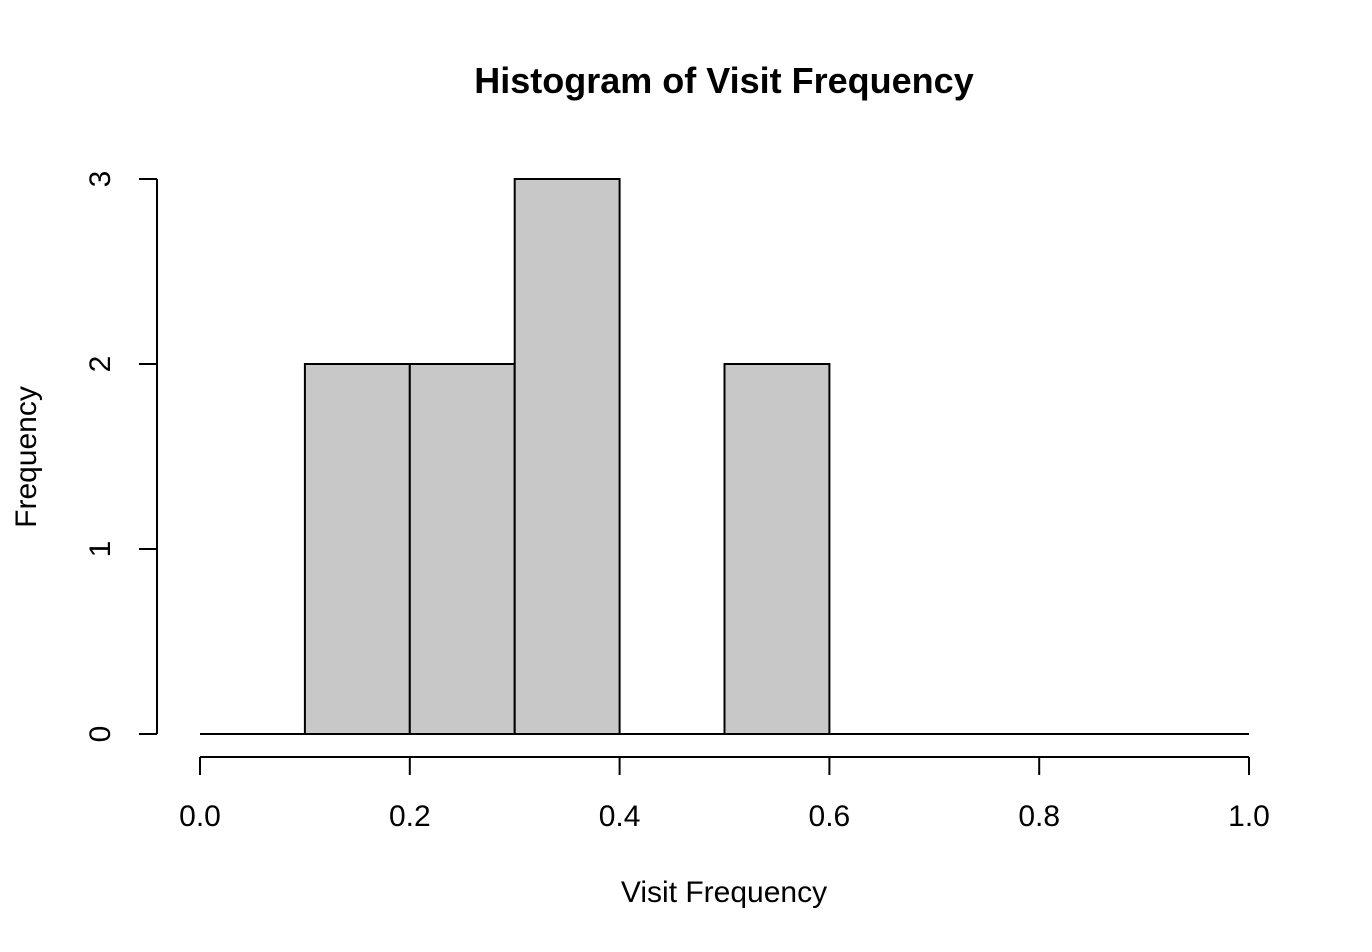 This screenshot has height=952, width=1372. Describe the element at coordinates (723, 80) in the screenshot. I see `chart-title: Histogram of Visit Frequency` at that location.